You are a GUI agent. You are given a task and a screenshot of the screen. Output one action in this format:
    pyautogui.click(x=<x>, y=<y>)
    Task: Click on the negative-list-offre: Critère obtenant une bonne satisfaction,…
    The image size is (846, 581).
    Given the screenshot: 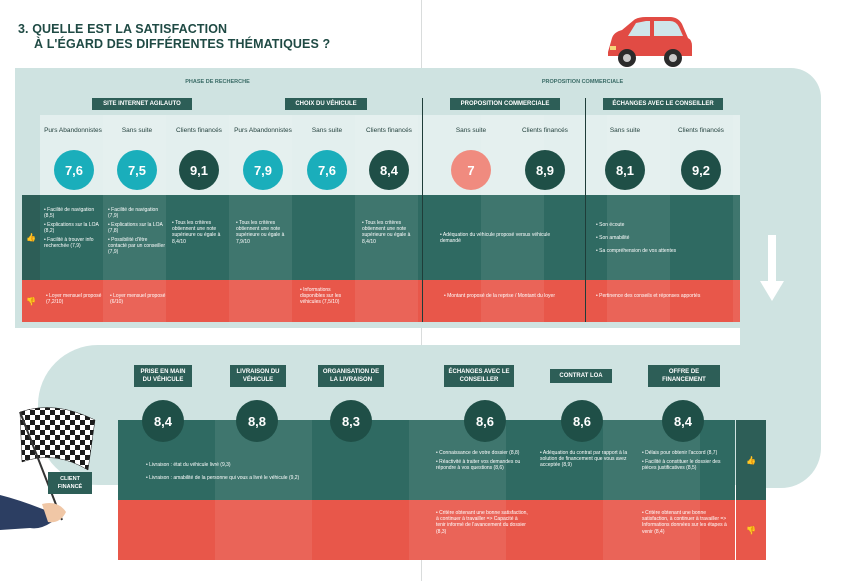 What is the action you would take?
    pyautogui.click(x=687, y=523)
    